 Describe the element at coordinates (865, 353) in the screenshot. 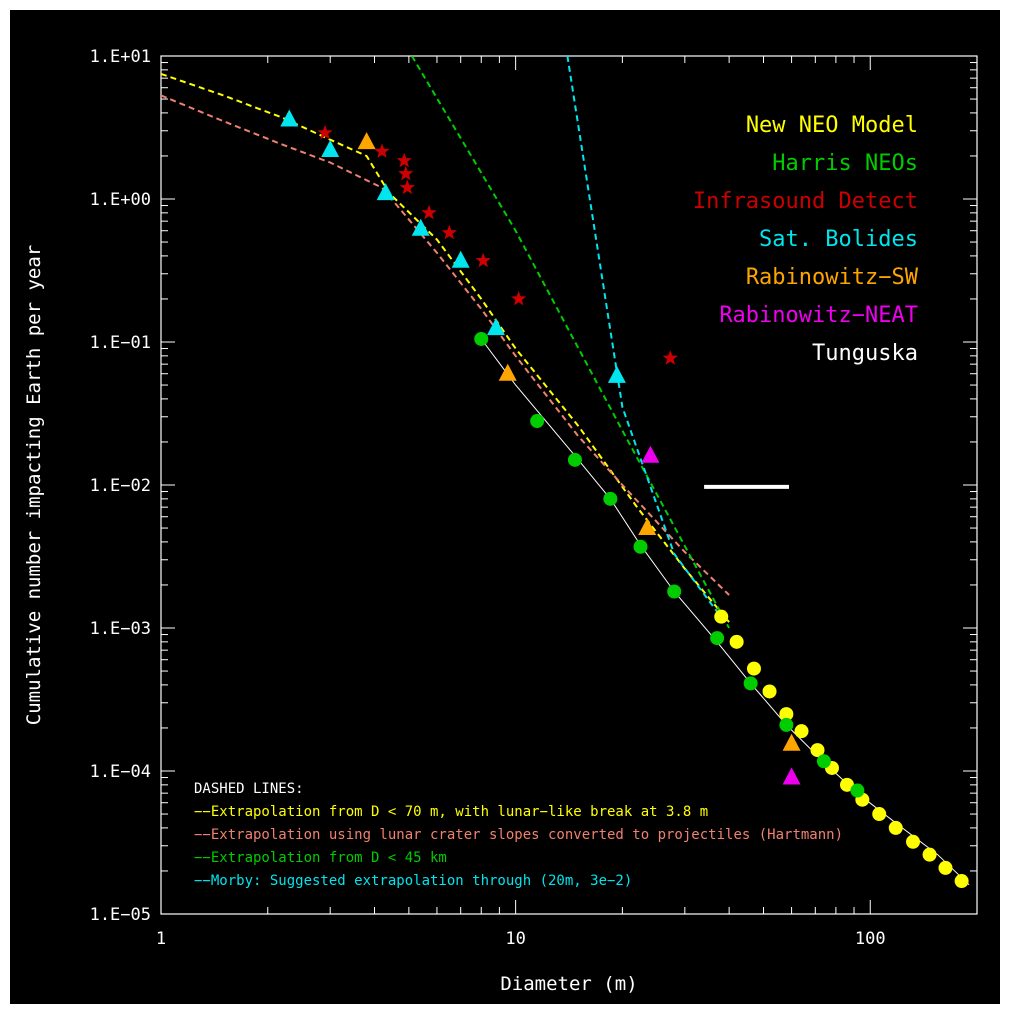

I see `legend-entry: Tunguska` at that location.